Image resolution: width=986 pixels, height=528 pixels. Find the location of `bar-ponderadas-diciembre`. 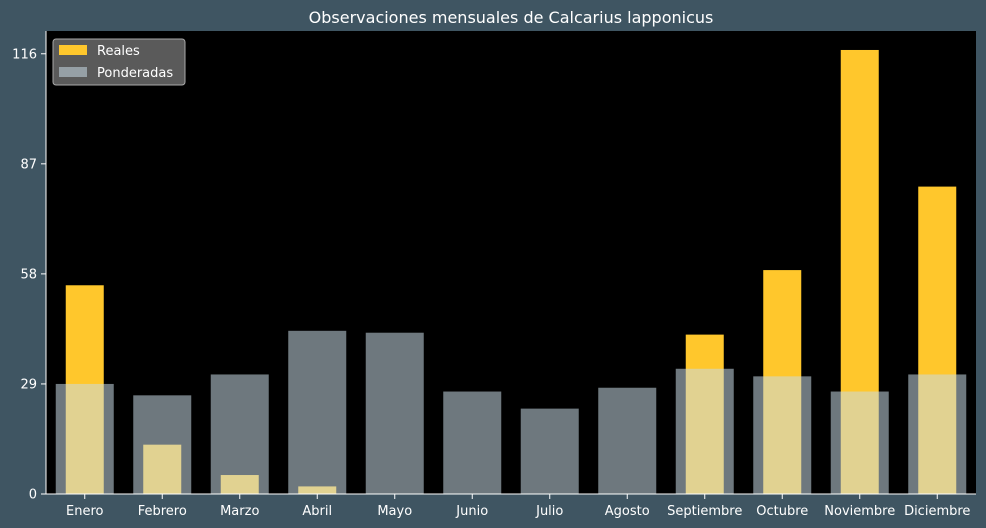

bar-ponderadas-diciembre is located at coordinates (937, 434).